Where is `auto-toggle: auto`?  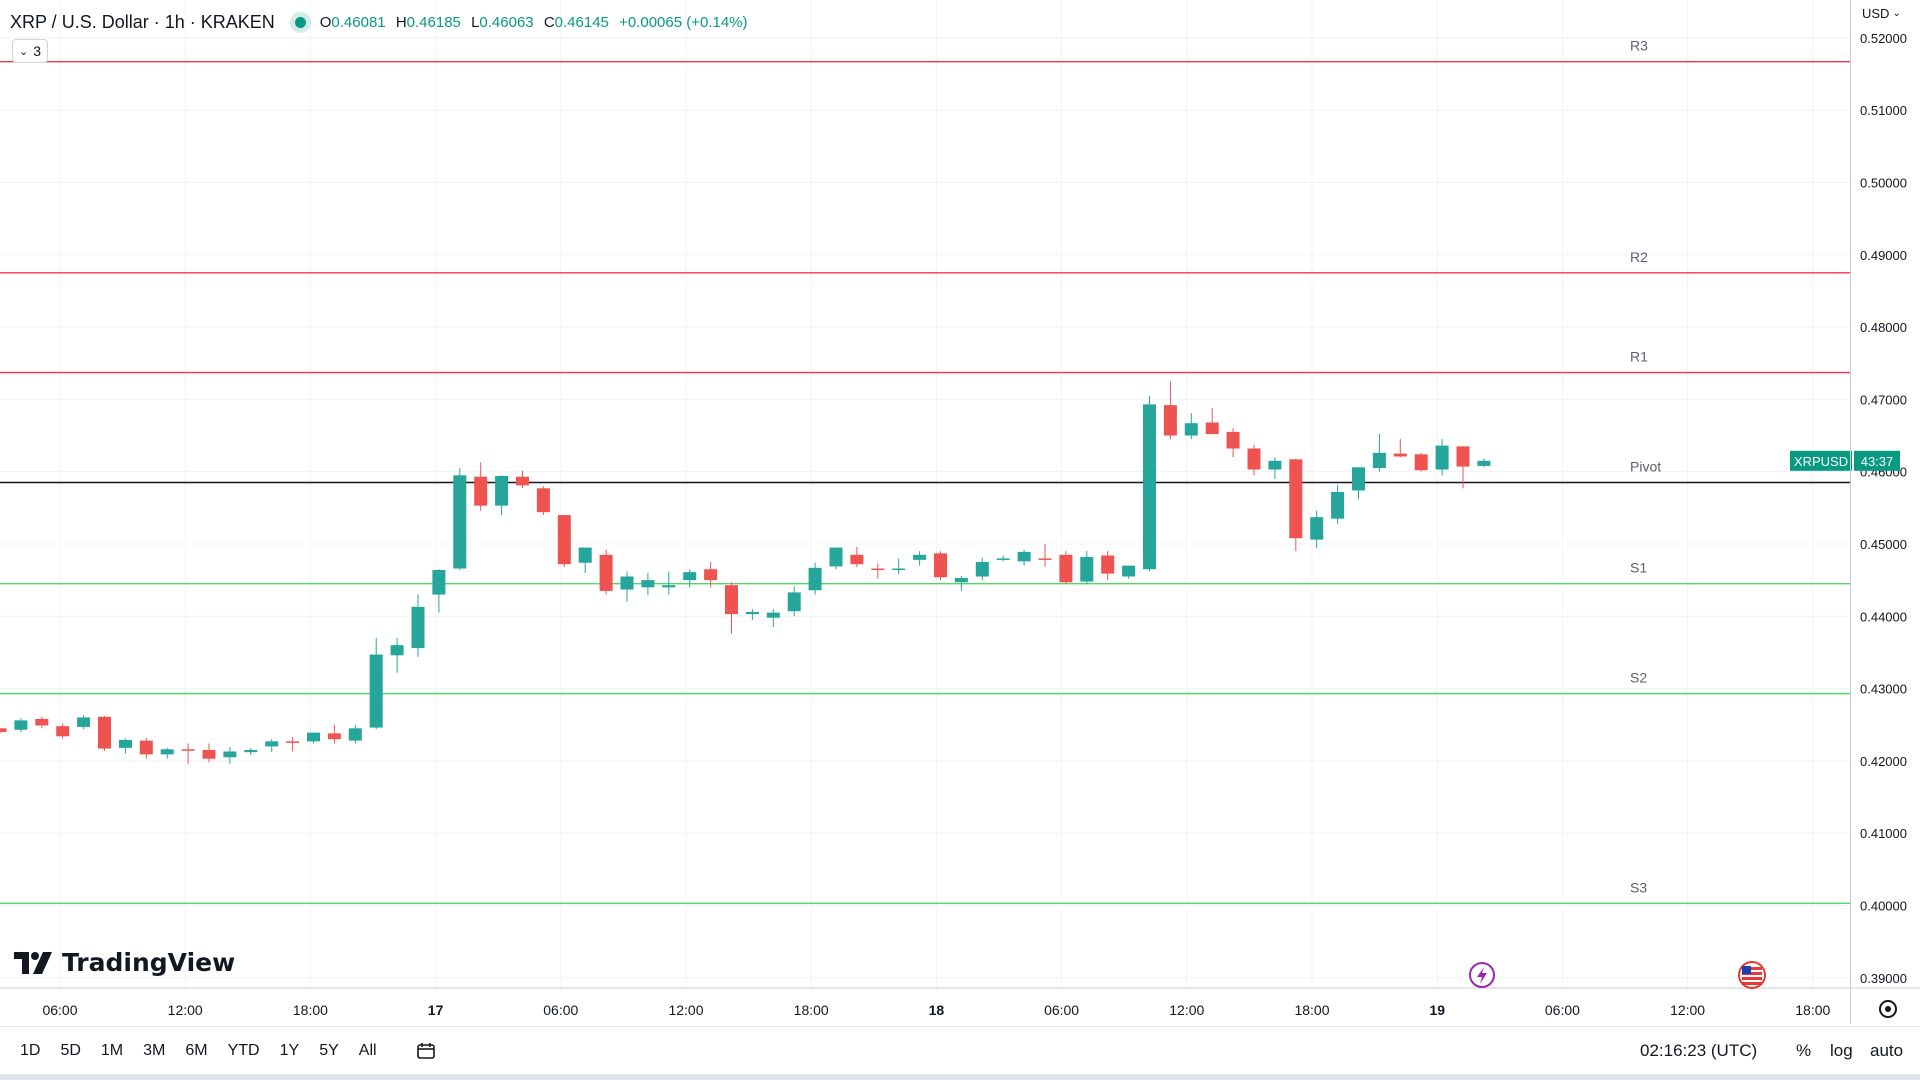 auto-toggle: auto is located at coordinates (1887, 1050).